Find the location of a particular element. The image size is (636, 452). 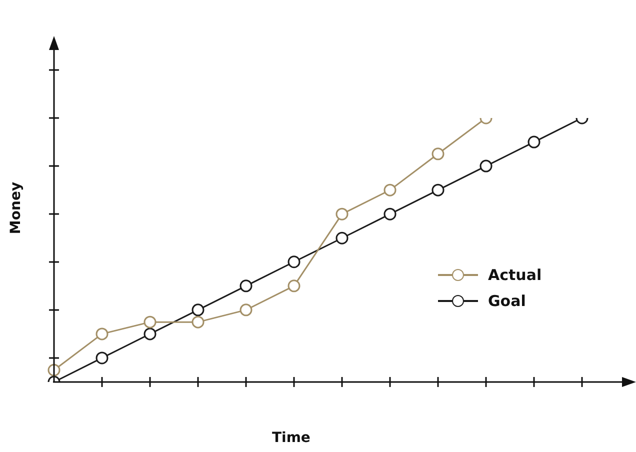

legend-label: Goal is located at coordinates (507, 301).